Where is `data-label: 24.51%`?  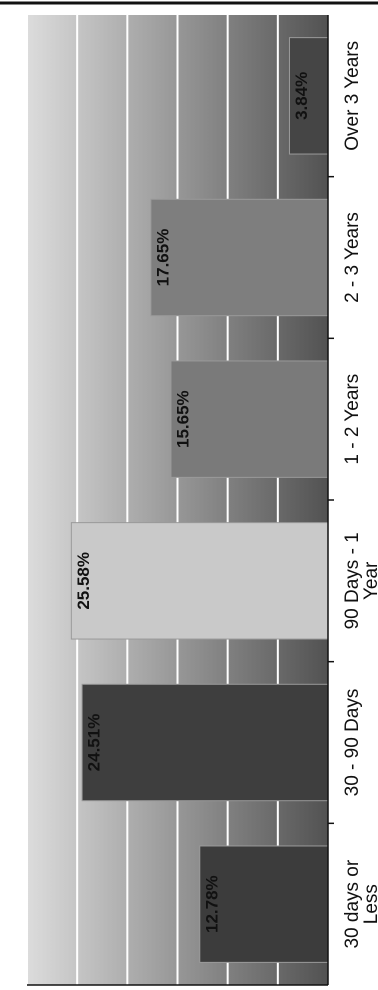
data-label: 24.51% is located at coordinates (94, 743).